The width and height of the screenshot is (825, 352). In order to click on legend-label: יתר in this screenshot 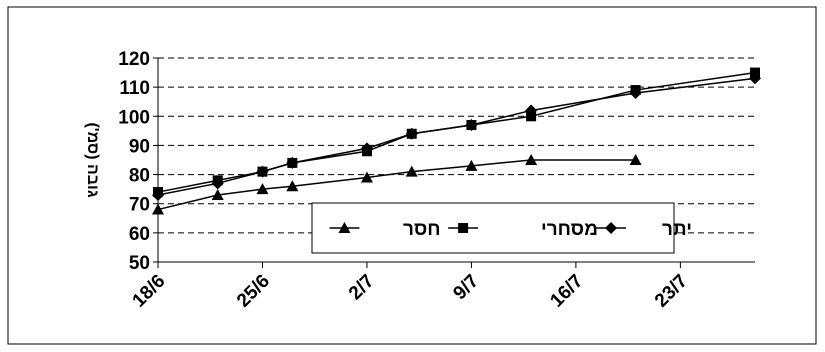, I will do `click(677, 229)`.